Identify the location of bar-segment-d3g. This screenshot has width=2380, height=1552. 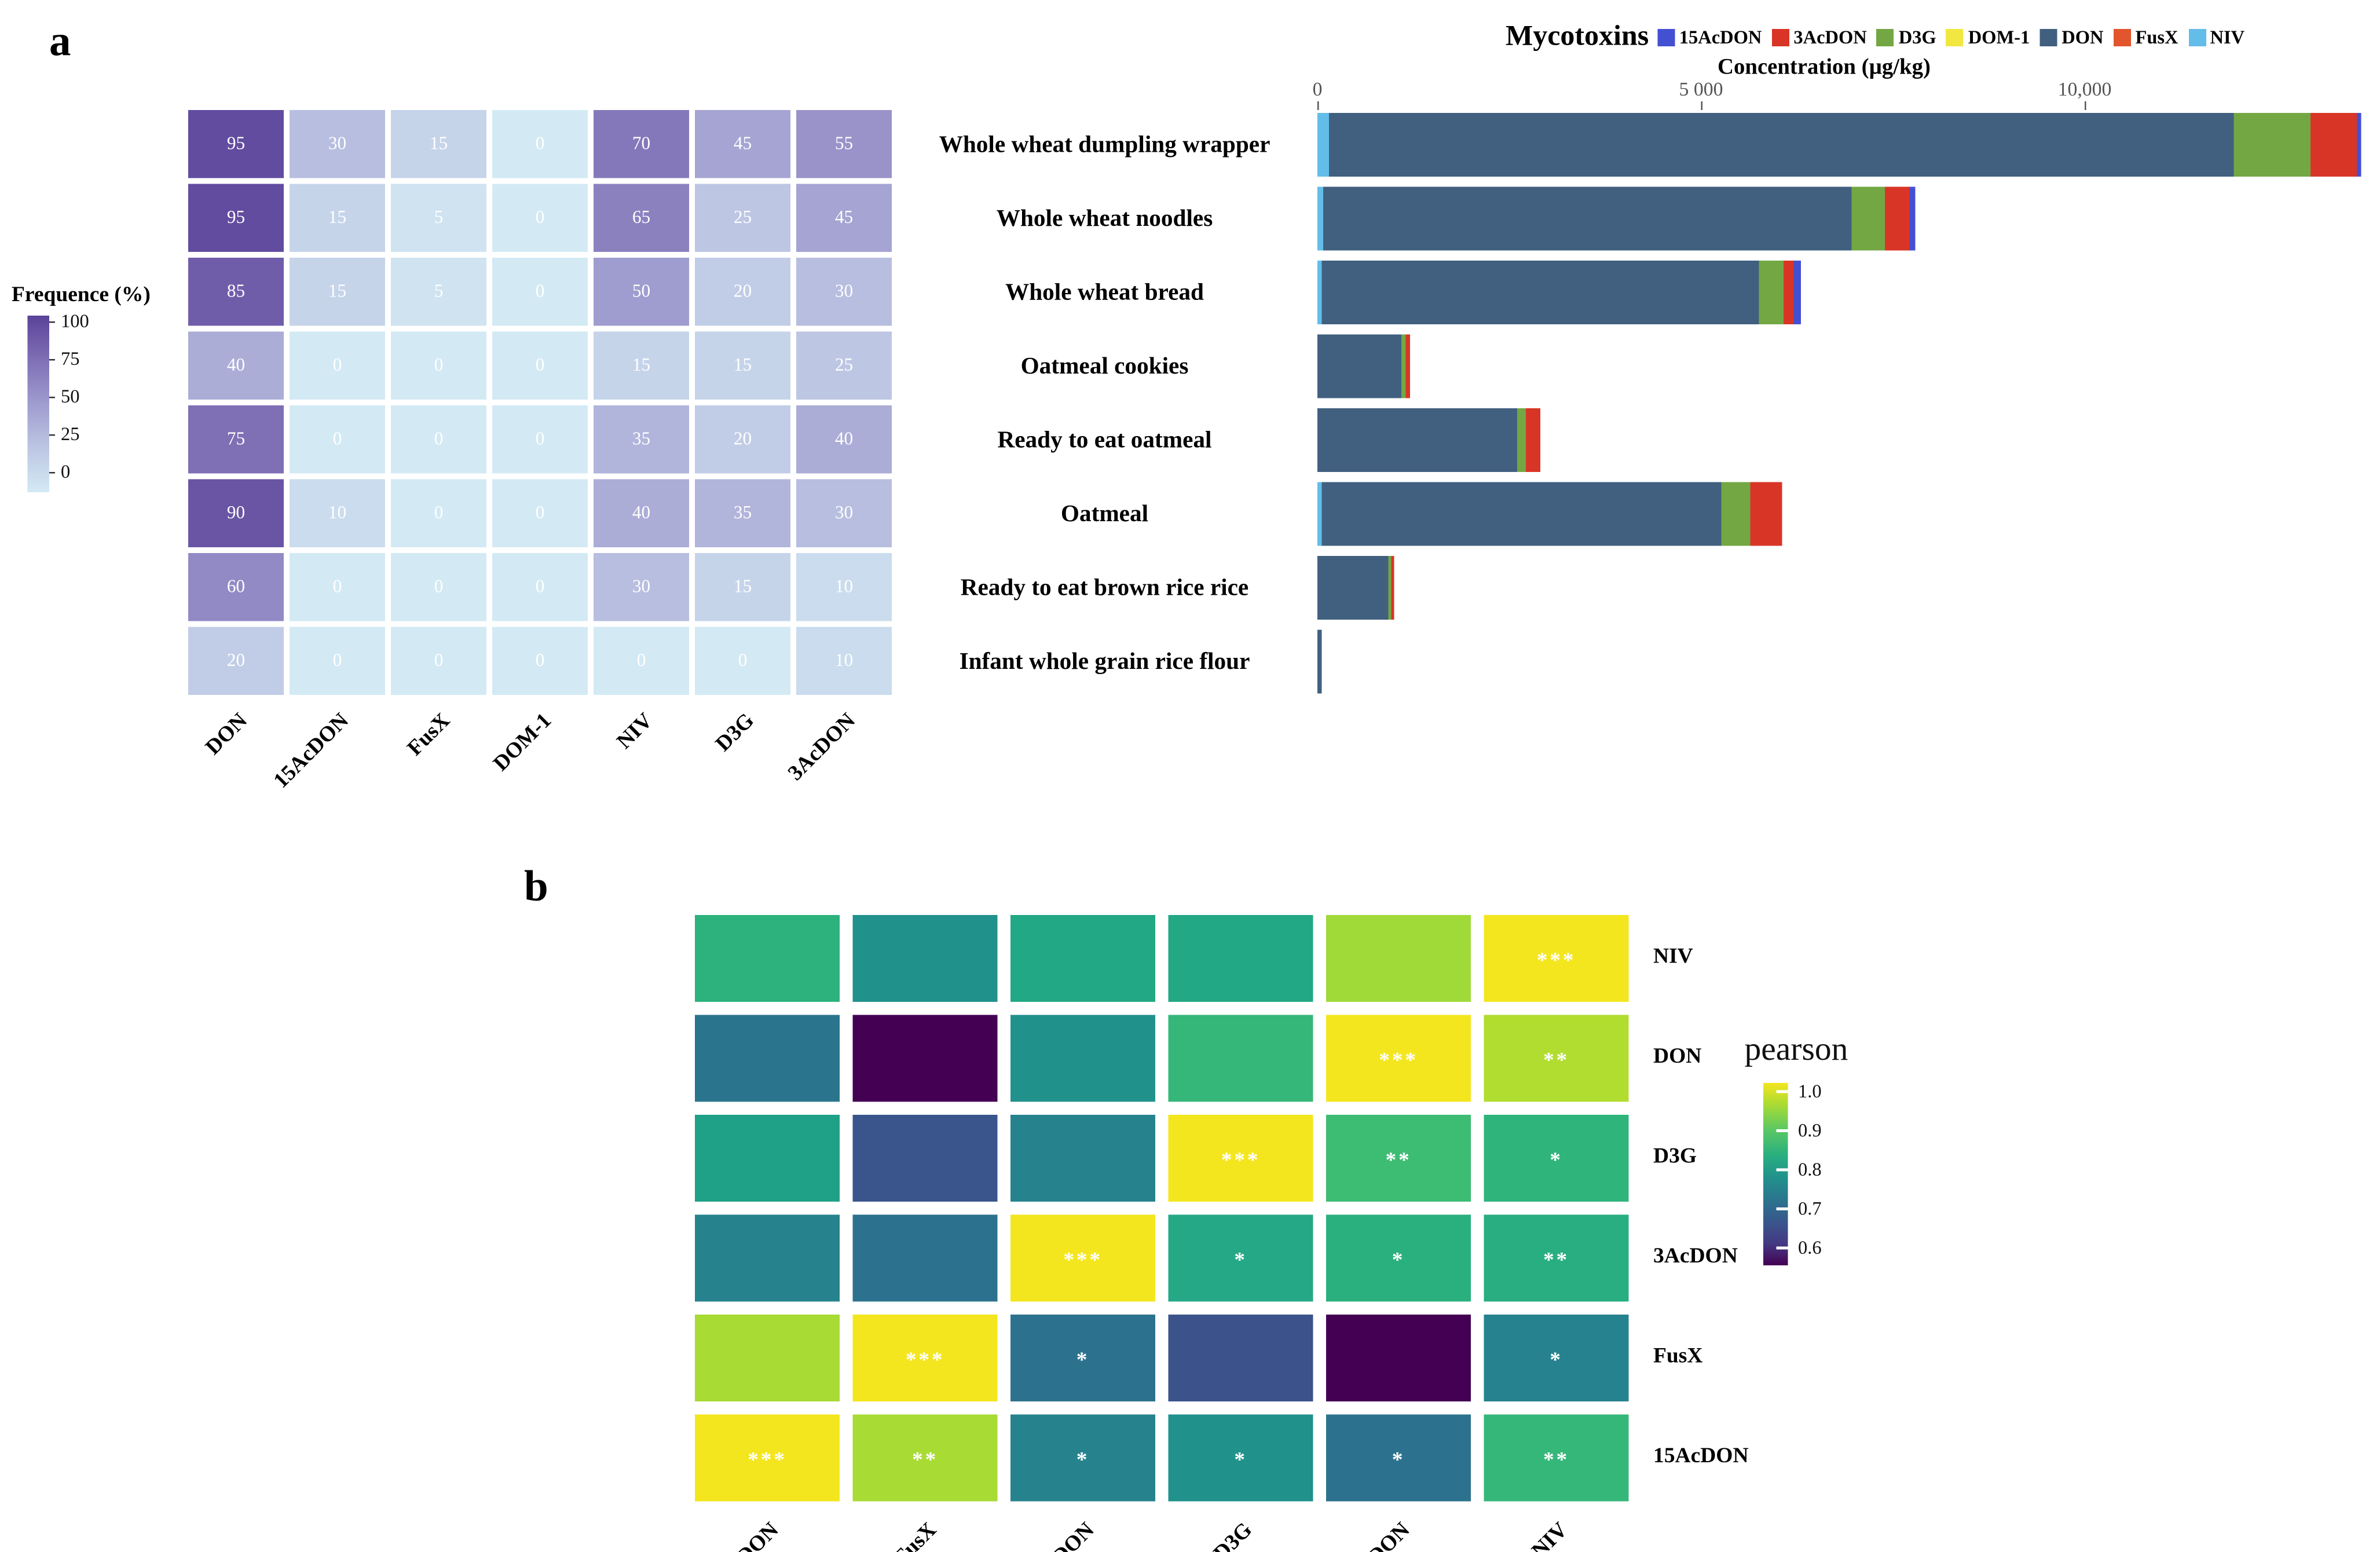
(1735, 513).